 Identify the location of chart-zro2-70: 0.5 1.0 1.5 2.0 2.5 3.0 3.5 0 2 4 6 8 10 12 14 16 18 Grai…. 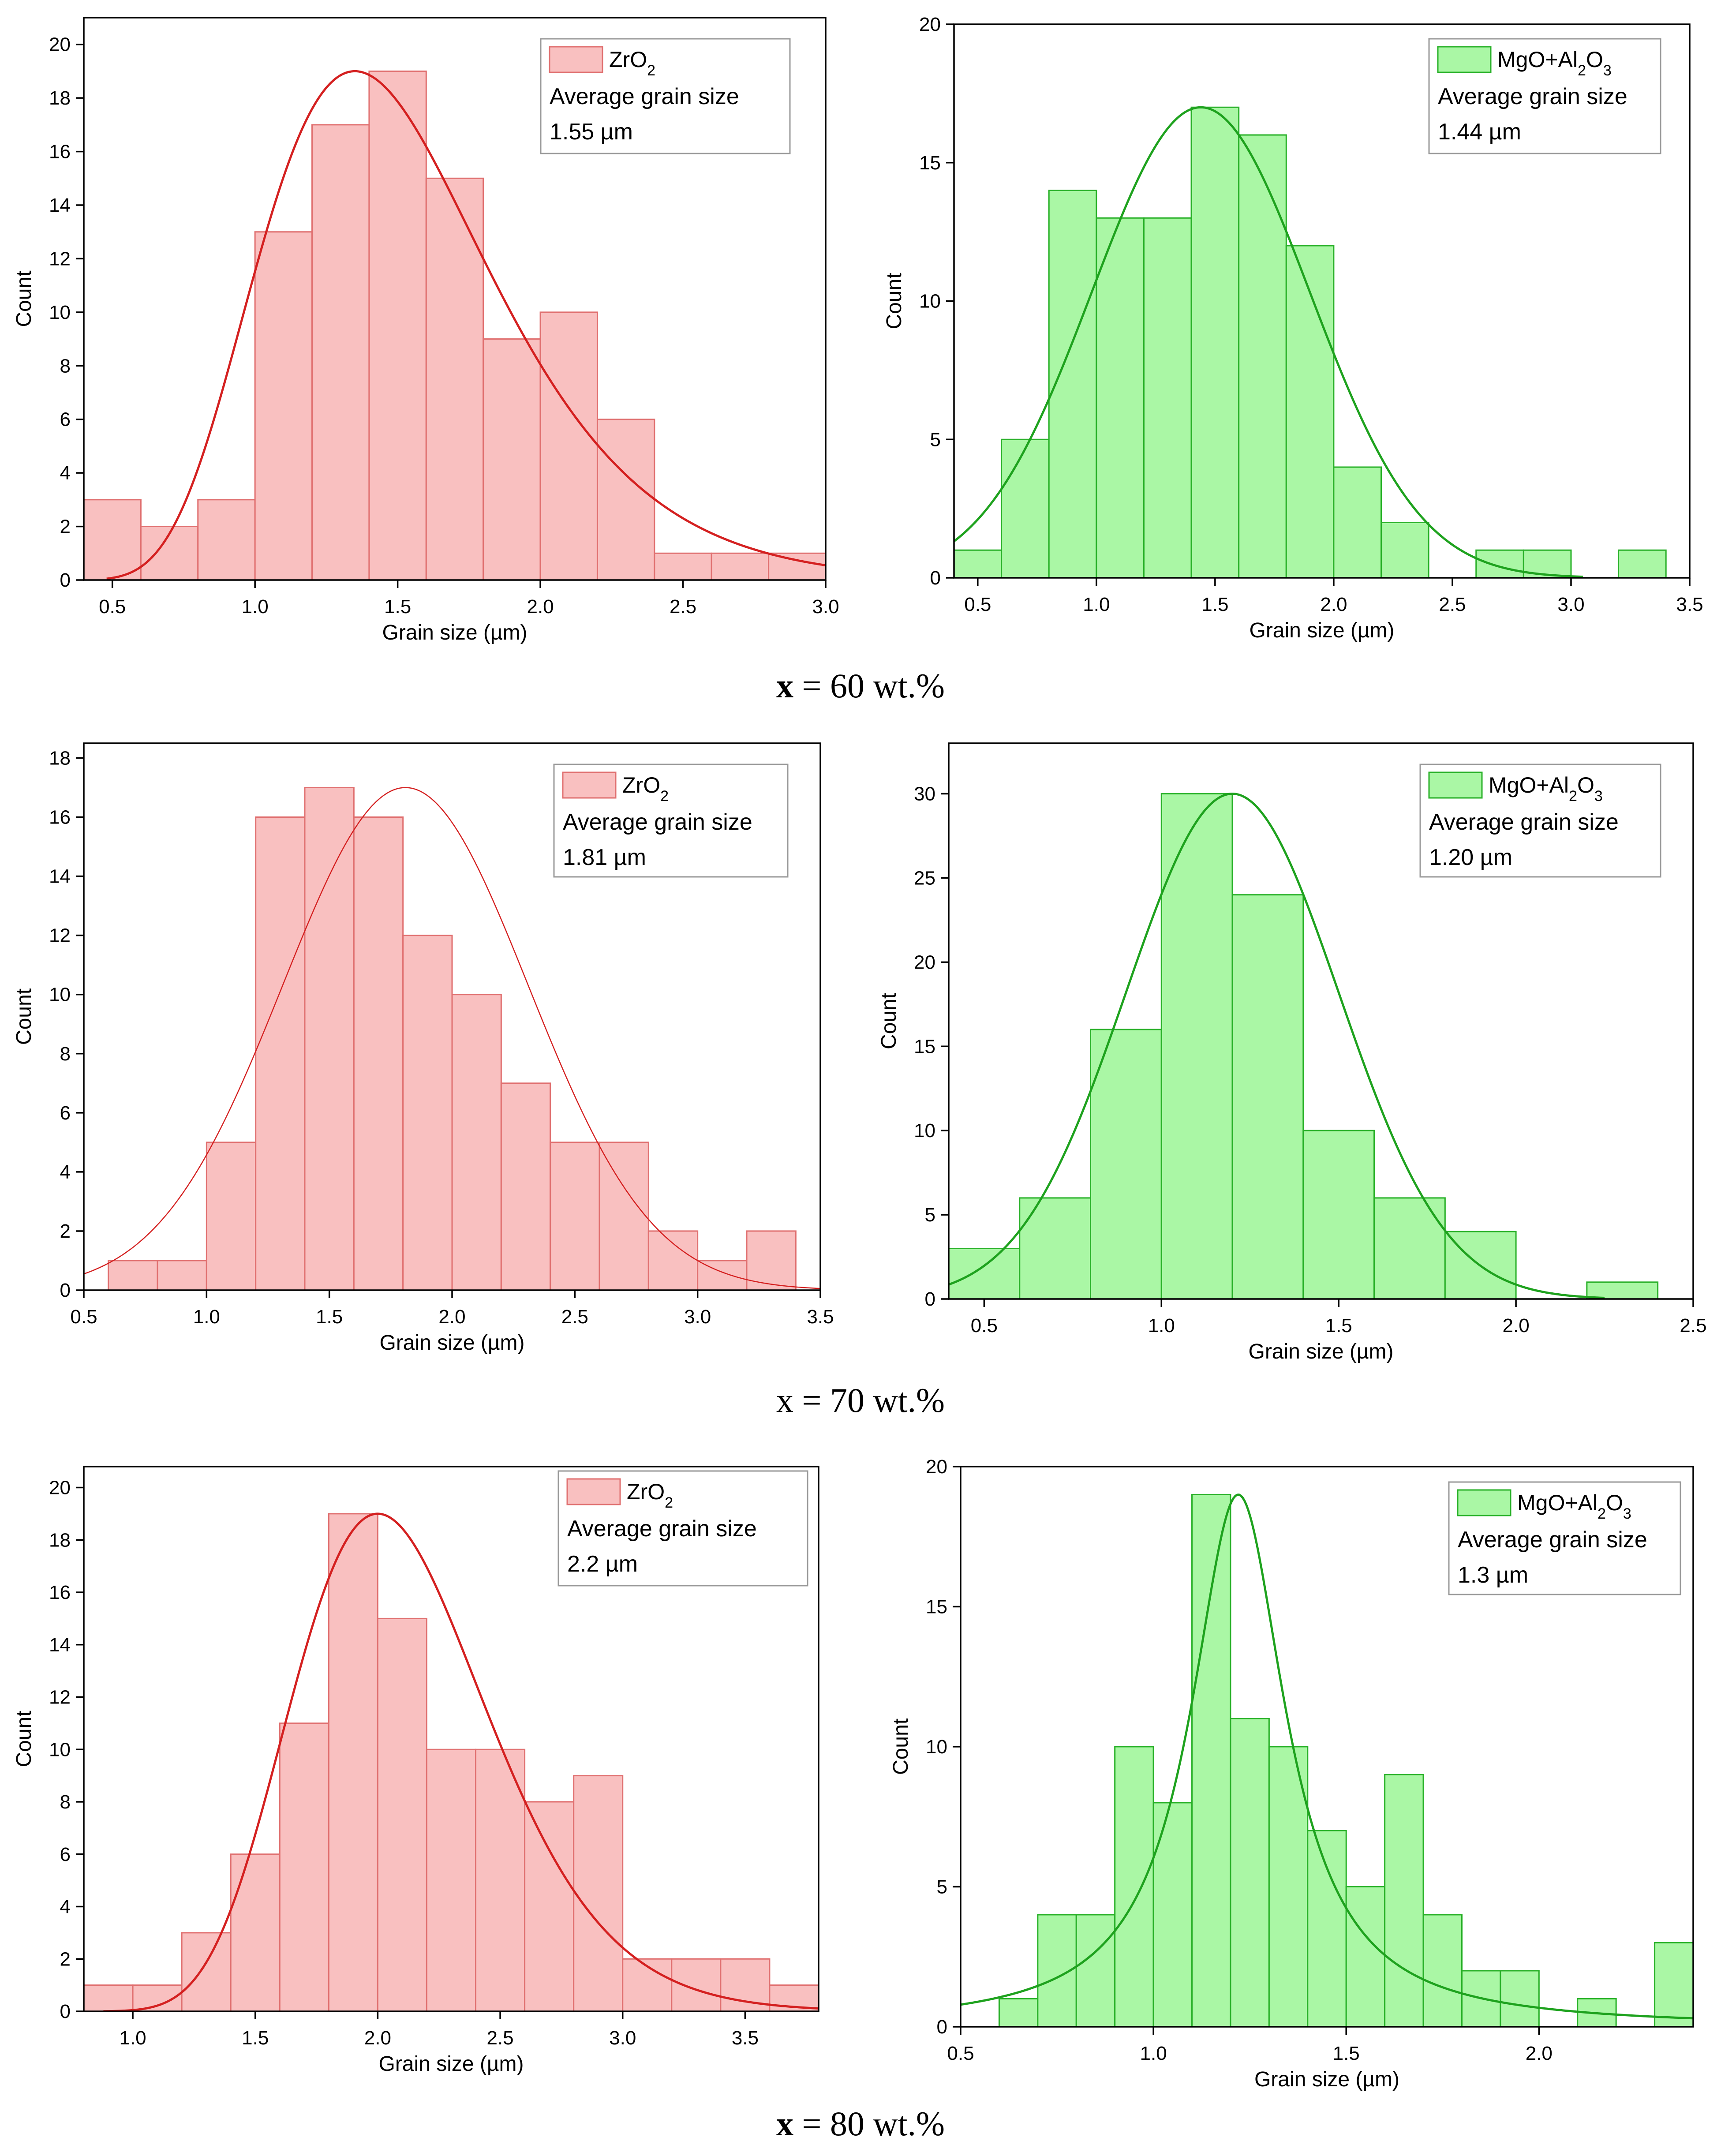
(423, 1048).